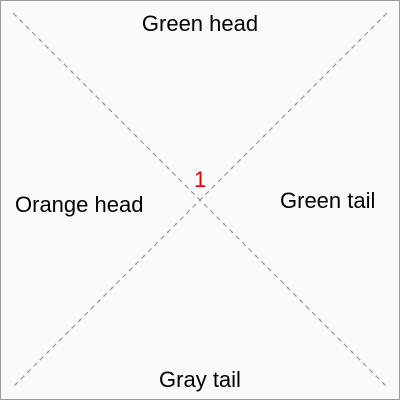 The height and width of the screenshot is (400, 400). What do you see at coordinates (200, 179) in the screenshot?
I see `tile-number: 1` at bounding box center [200, 179].